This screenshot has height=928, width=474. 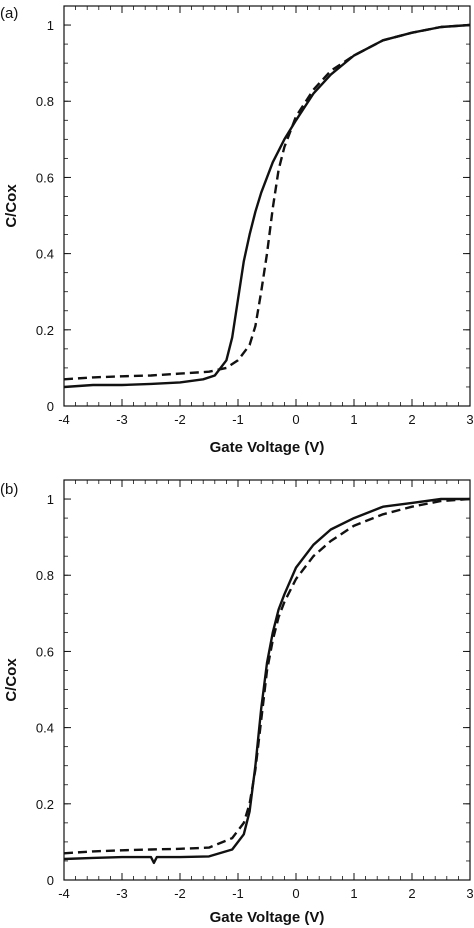 I want to click on panel-label: (b), so click(x=9, y=489).